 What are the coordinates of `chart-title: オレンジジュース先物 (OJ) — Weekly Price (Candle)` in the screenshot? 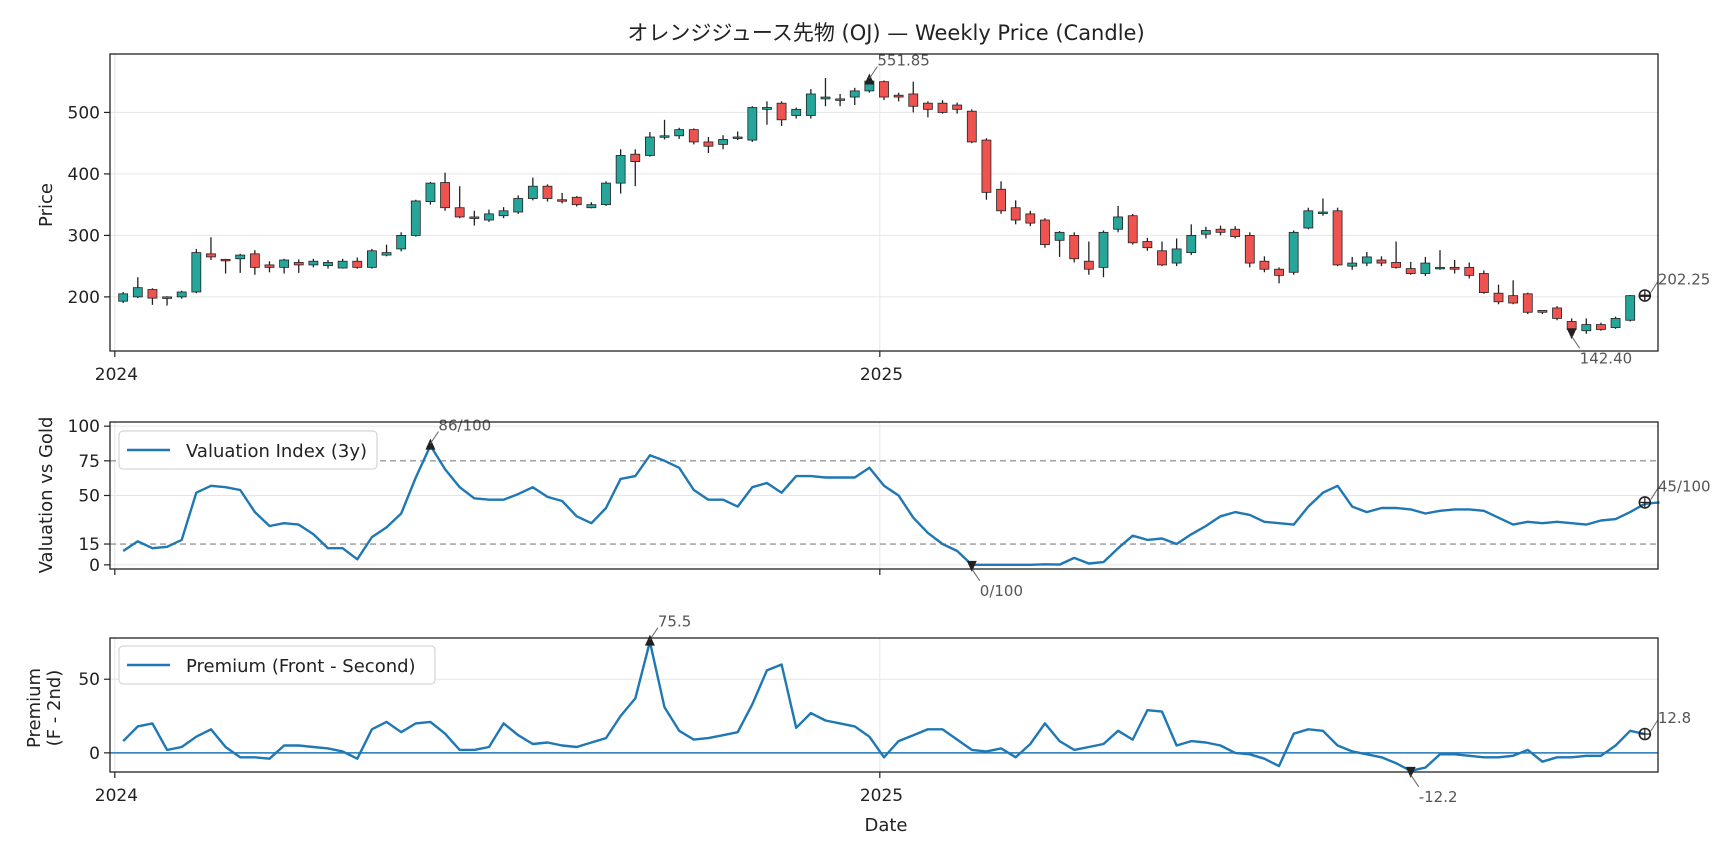 It's located at (885, 33).